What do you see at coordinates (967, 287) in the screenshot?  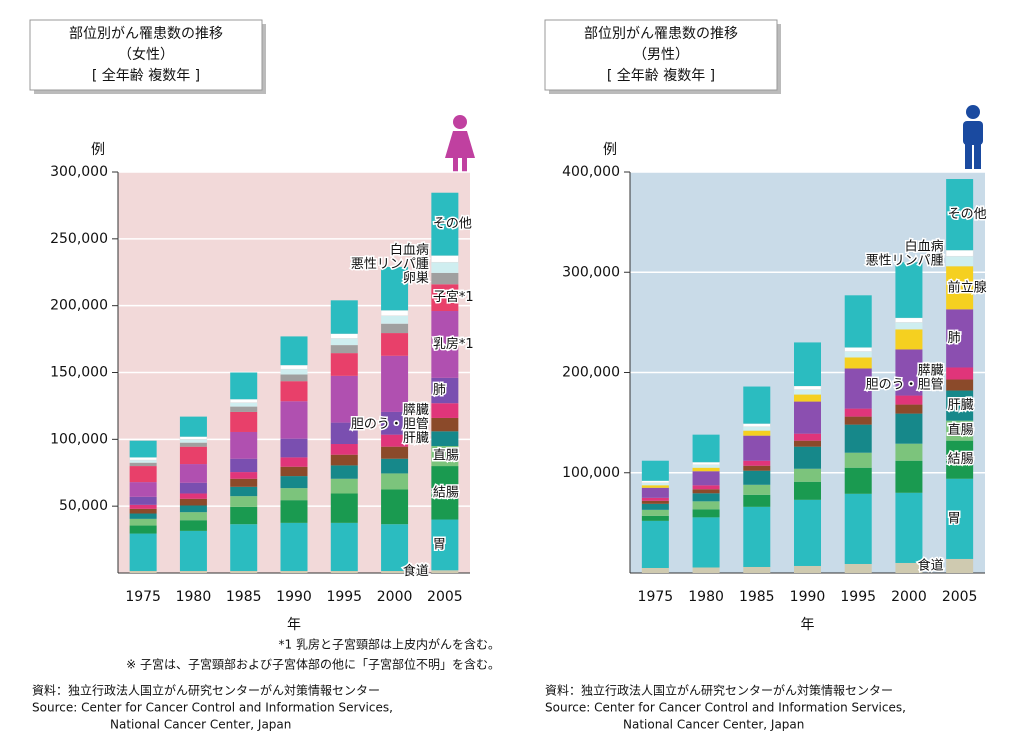 I see `series-label: 前立腺` at bounding box center [967, 287].